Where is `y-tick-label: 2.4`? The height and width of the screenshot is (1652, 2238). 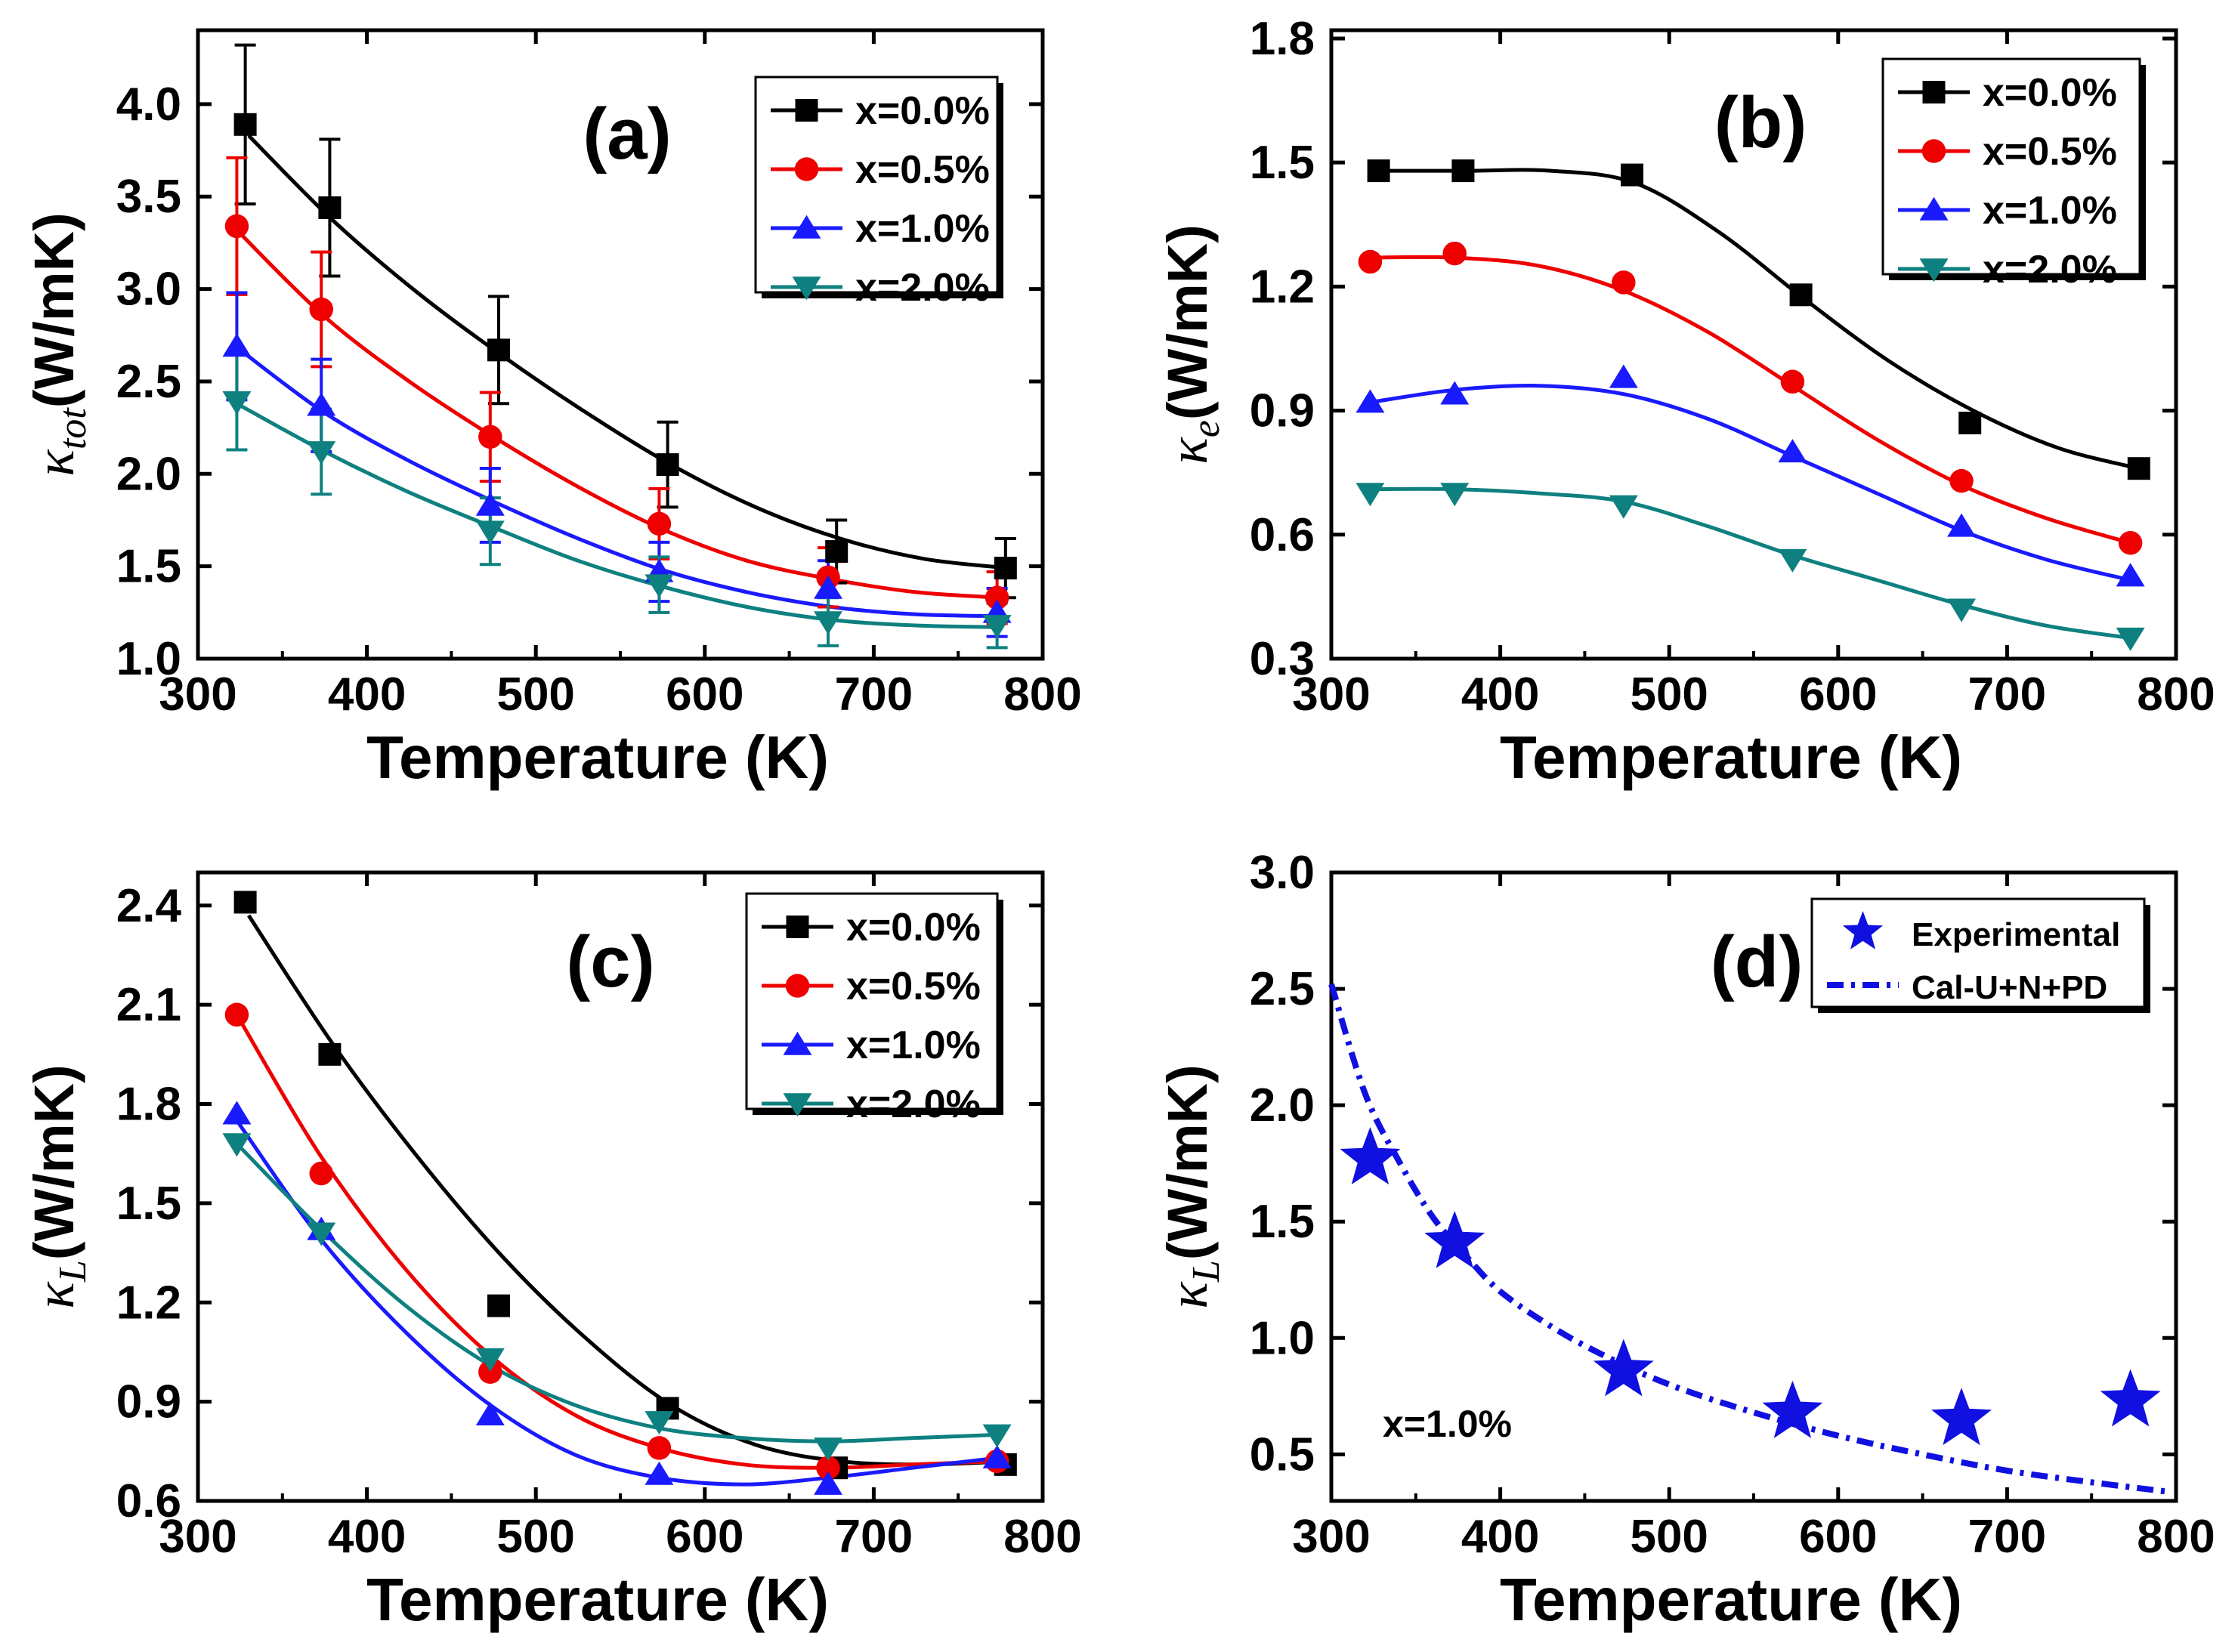
y-tick-label: 2.4 is located at coordinates (149, 906).